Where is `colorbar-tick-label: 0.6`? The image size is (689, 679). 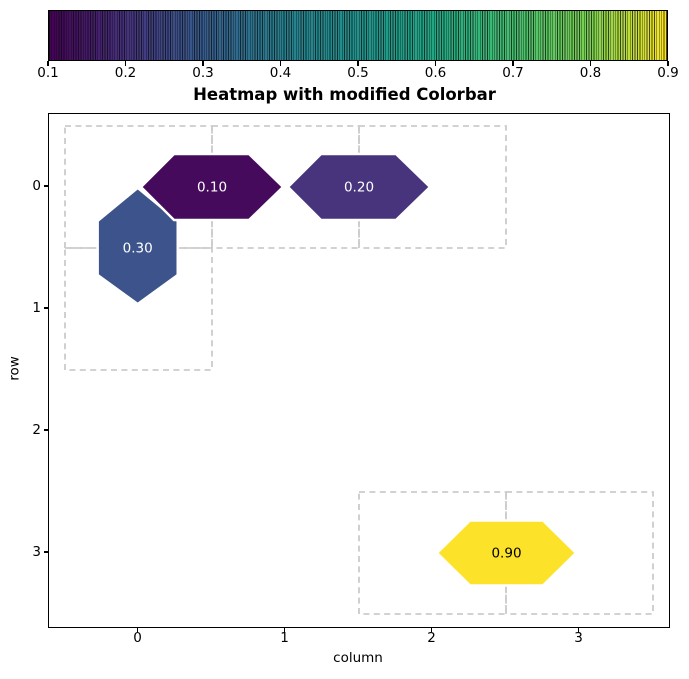
colorbar-tick-label: 0.6 is located at coordinates (435, 73).